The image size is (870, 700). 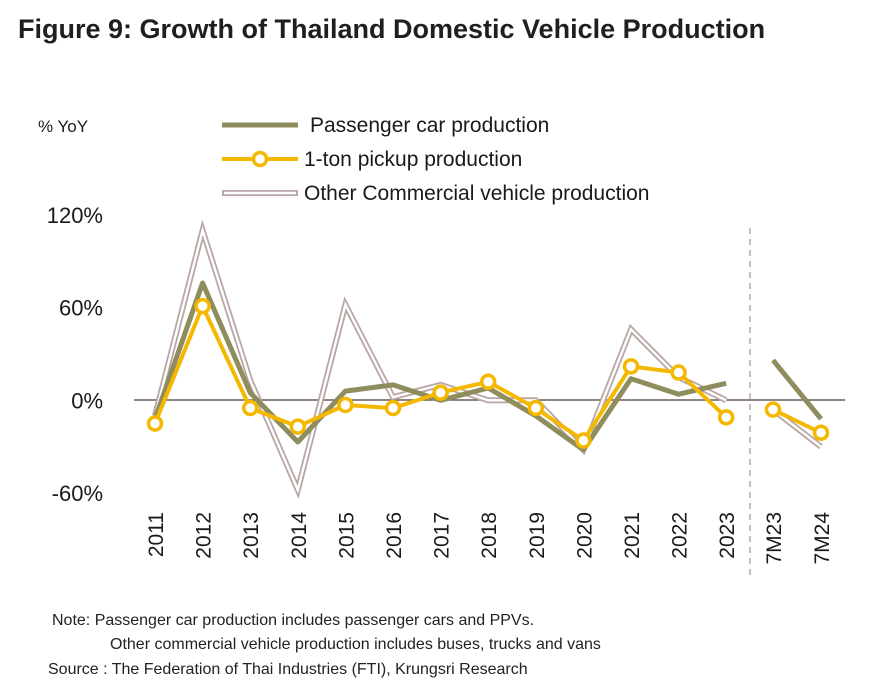 I want to click on y-tick-label: -60%, so click(x=77, y=493).